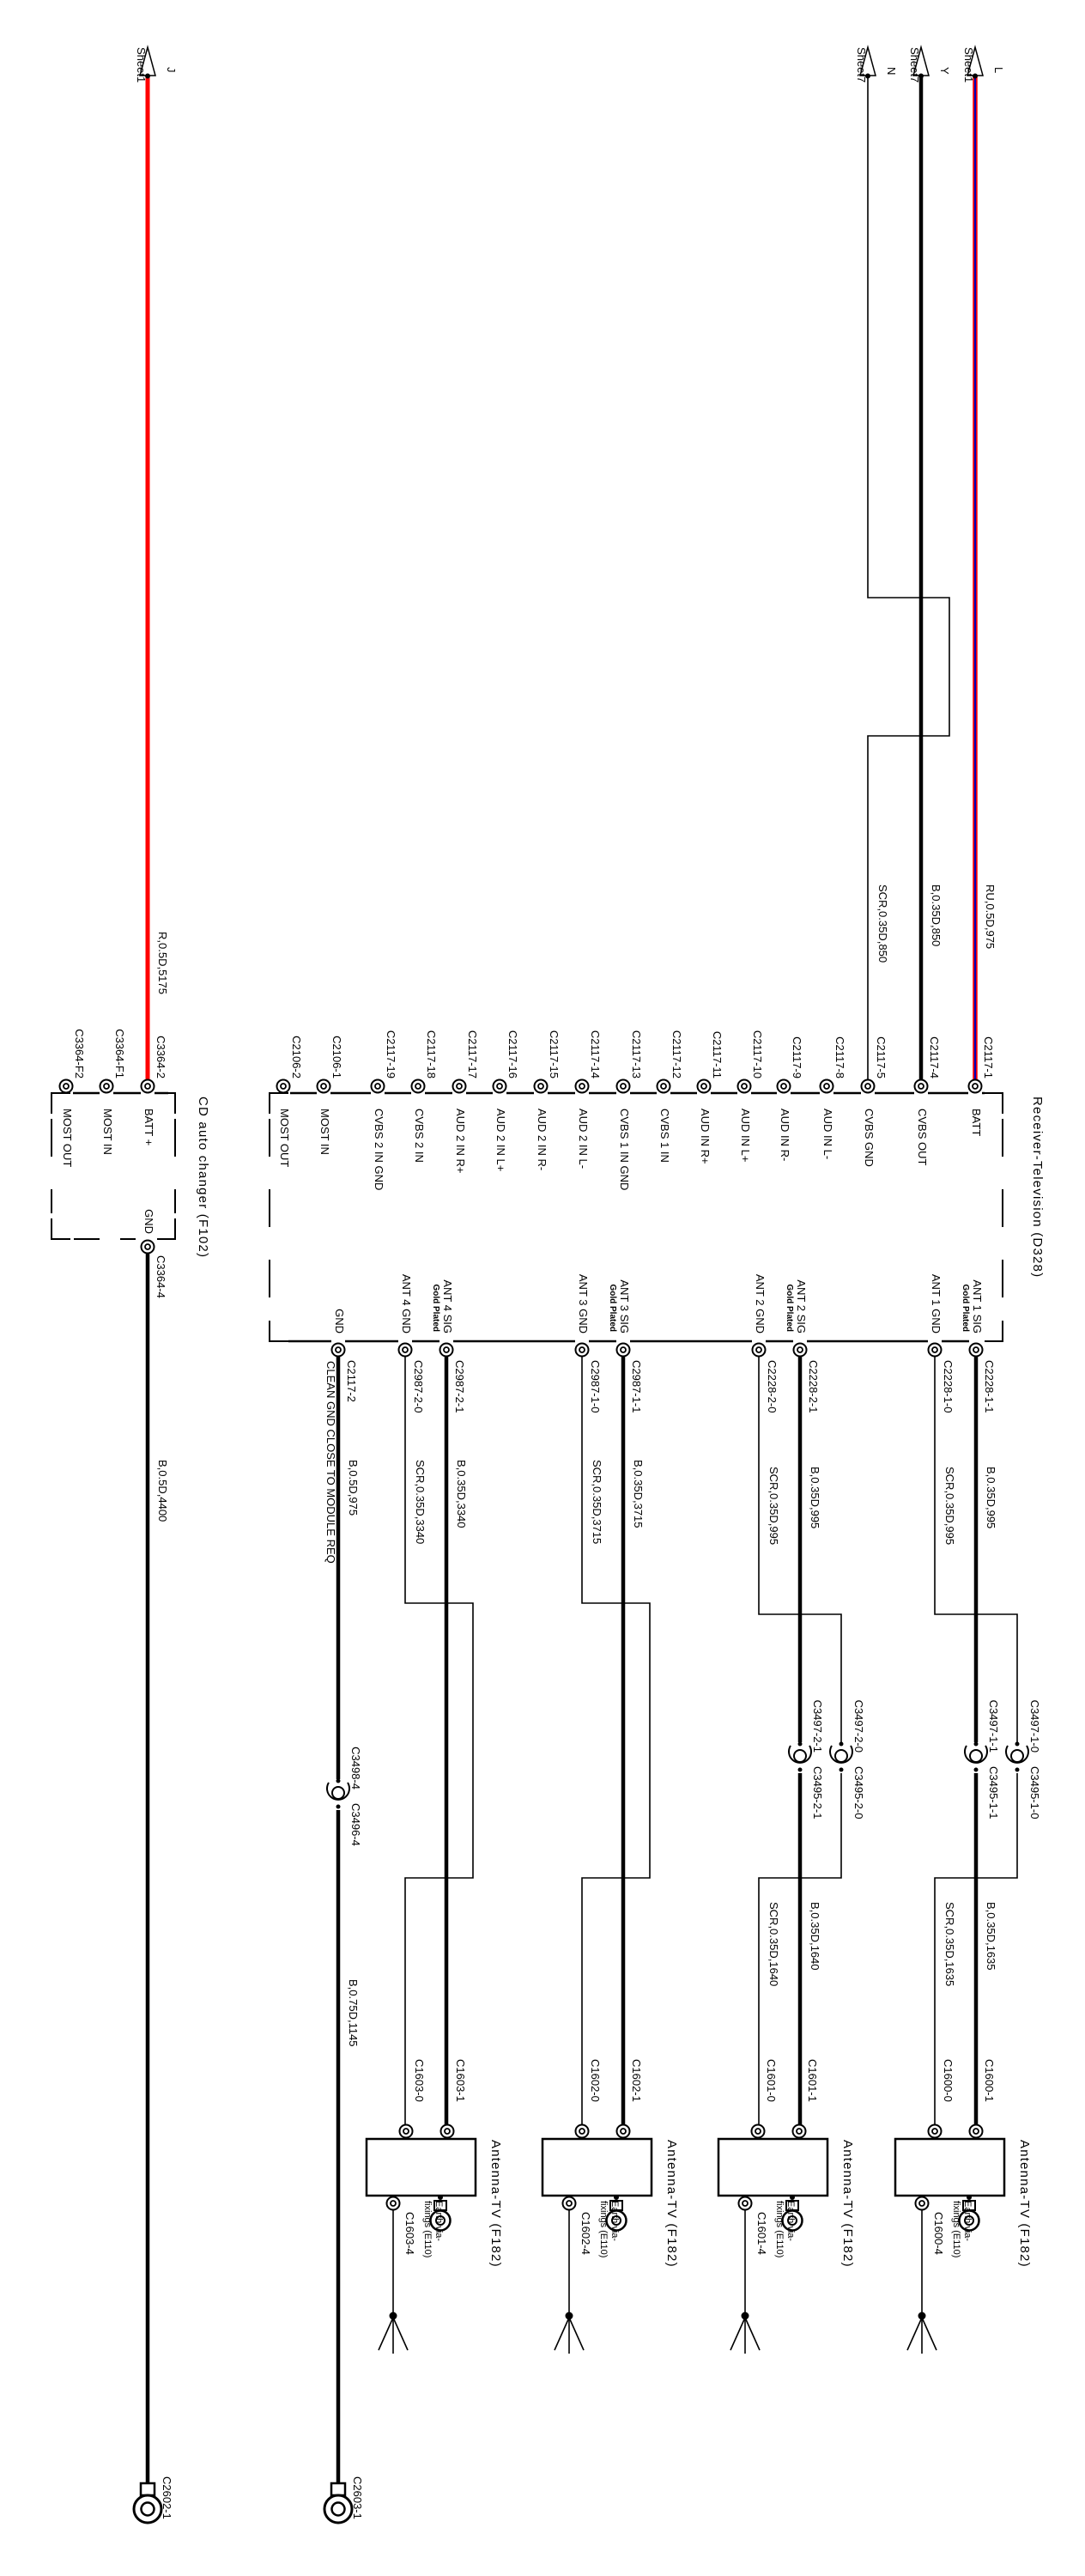 The width and height of the screenshot is (1085, 2576). What do you see at coordinates (826, 1086) in the screenshot?
I see `pin-C2117-8-inner` at bounding box center [826, 1086].